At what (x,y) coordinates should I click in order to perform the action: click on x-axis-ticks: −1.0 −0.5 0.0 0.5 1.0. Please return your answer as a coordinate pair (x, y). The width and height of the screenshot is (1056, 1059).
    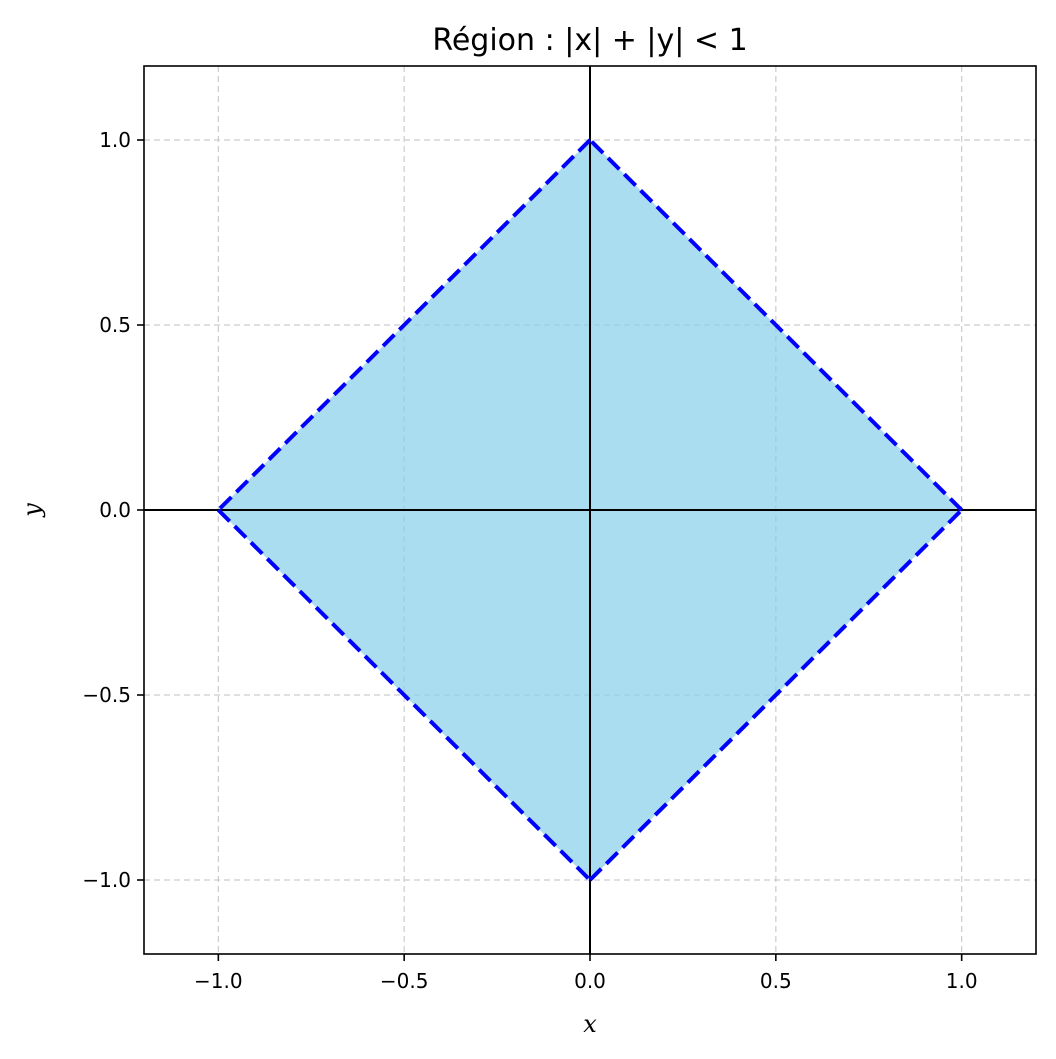
    Looking at the image, I should click on (586, 973).